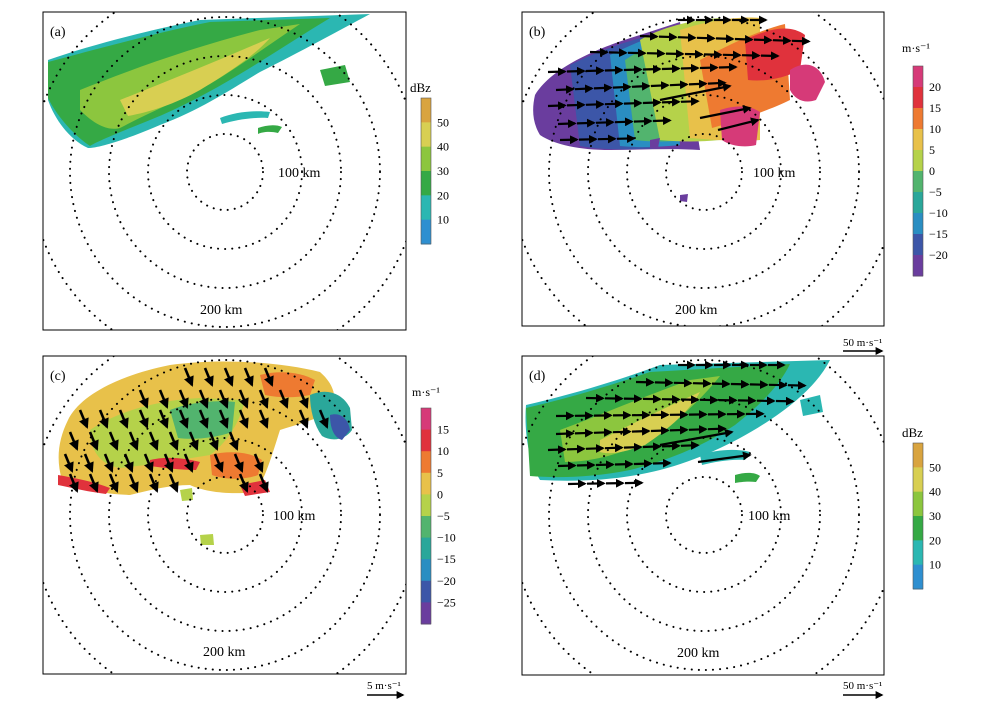 This screenshot has height=710, width=1002. I want to click on panel-a-ring-label-inner: 100 km, so click(299, 173).